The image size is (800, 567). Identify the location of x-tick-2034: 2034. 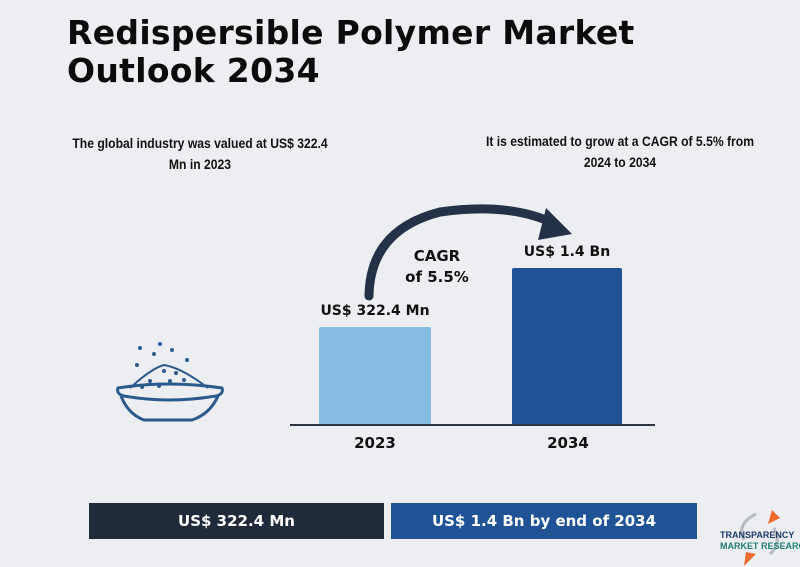
(568, 443).